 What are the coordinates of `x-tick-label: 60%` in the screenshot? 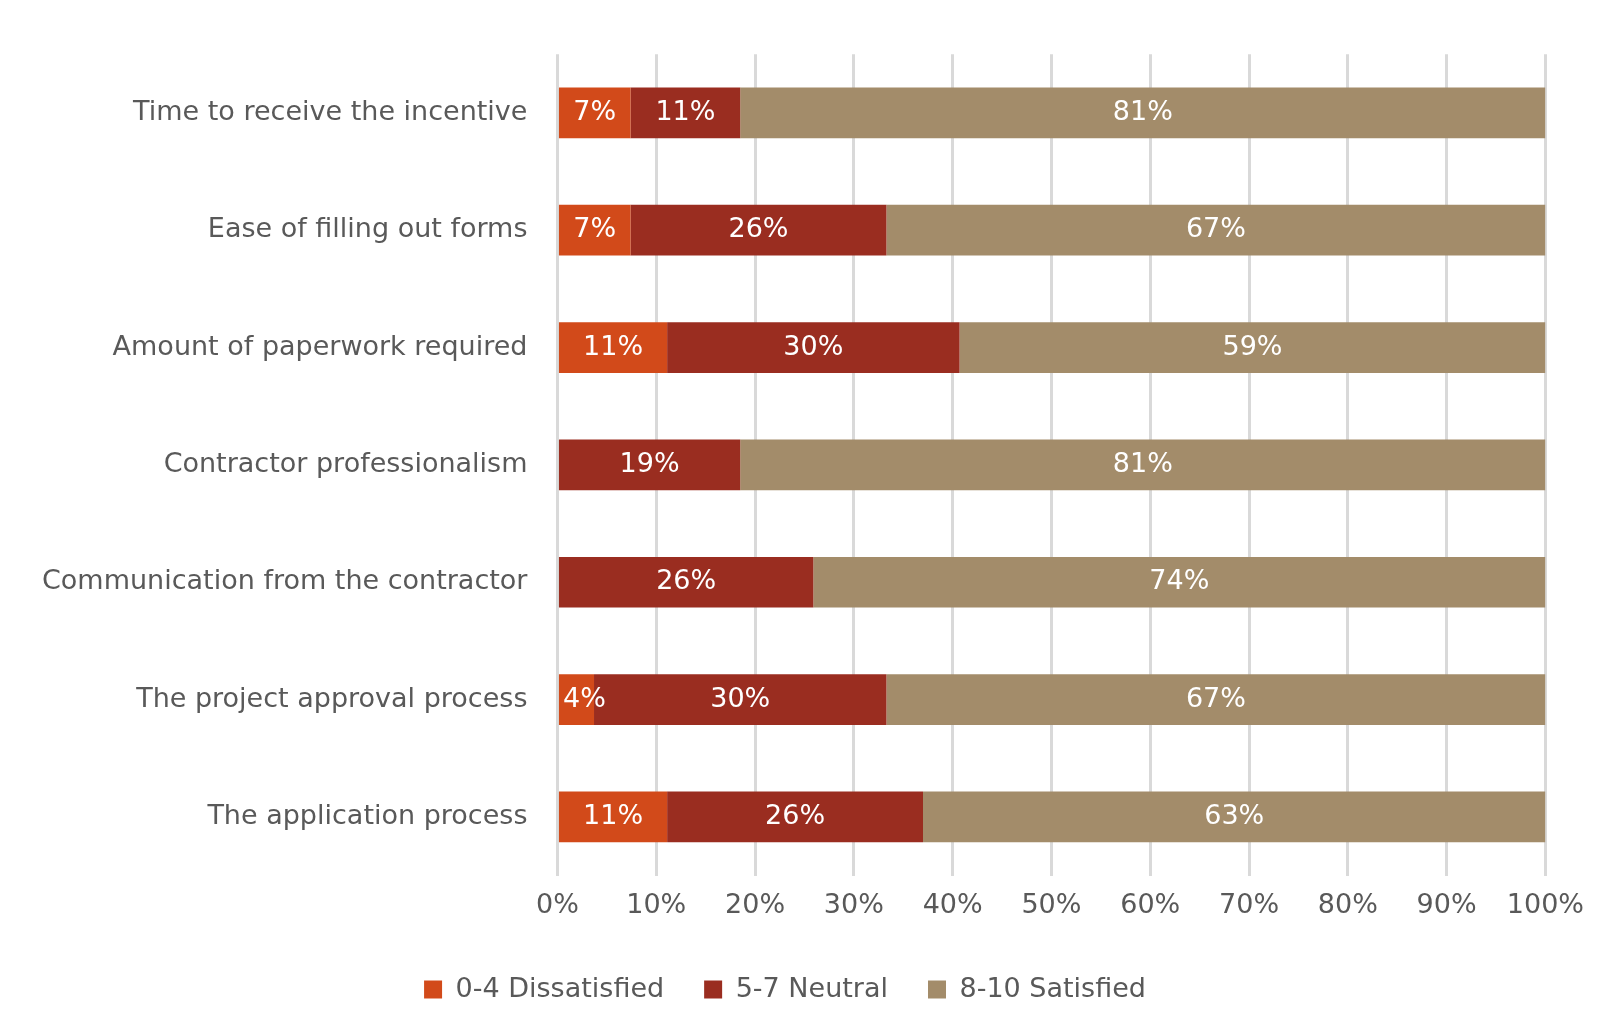 It's located at (1150, 903).